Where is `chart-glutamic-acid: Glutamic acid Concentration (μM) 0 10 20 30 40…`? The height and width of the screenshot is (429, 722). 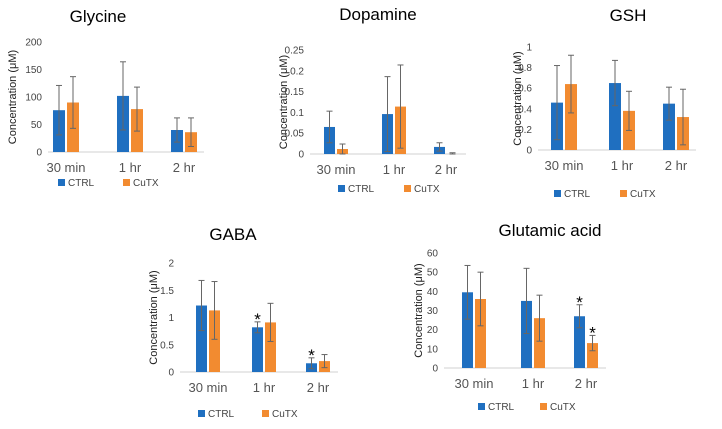 chart-glutamic-acid: Glutamic acid Concentration (μM) 0 10 20 30 40… is located at coordinates (509, 317).